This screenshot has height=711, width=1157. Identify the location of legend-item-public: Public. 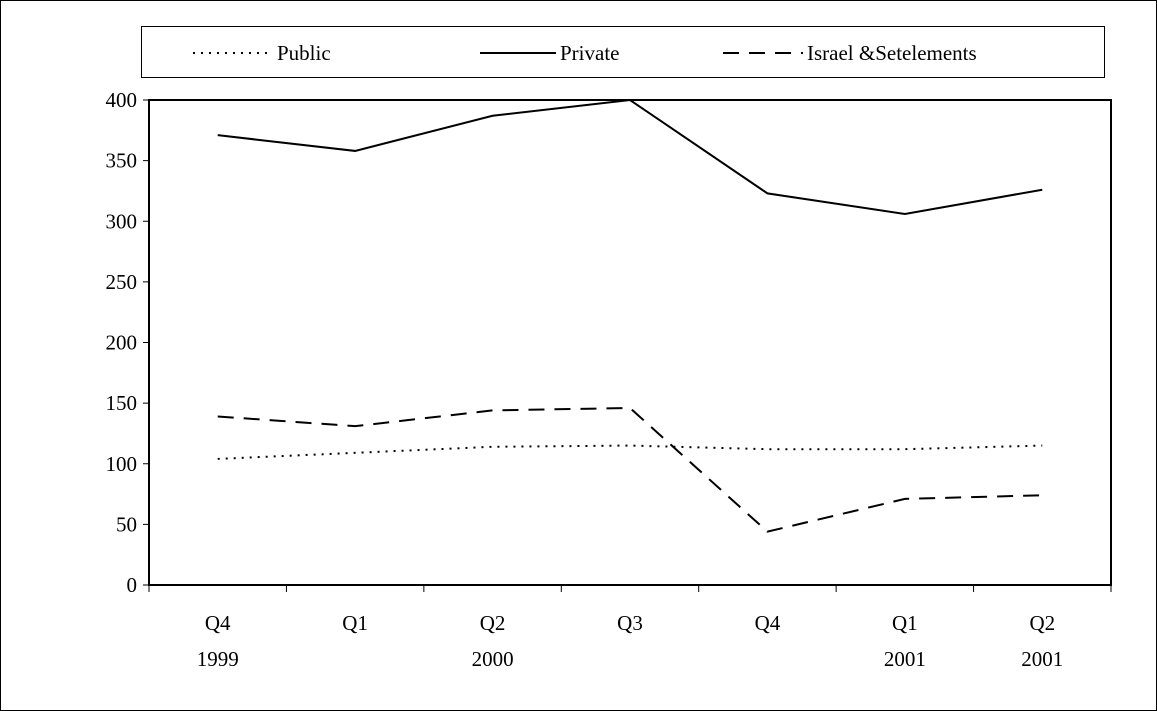
(262, 53).